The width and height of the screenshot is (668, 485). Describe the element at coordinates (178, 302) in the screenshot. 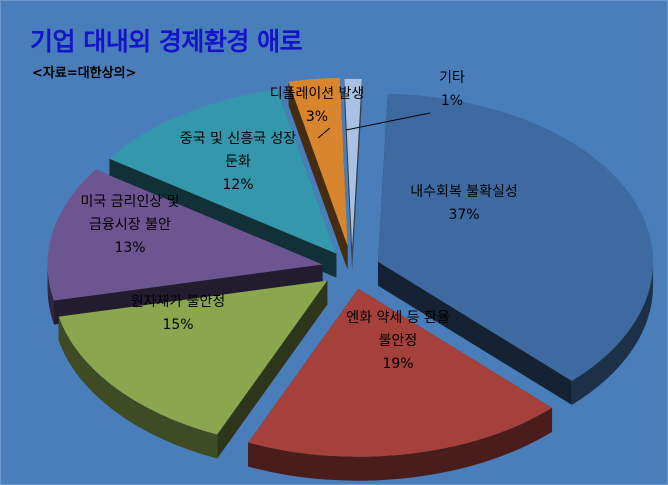

I see `slice-label-2-0: 원자재가 불안정` at that location.